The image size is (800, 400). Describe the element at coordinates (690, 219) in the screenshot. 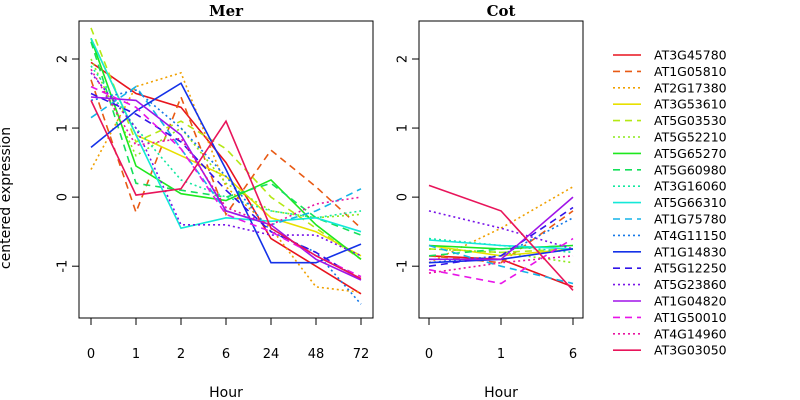

I see `legend-label: AT1G75780` at that location.